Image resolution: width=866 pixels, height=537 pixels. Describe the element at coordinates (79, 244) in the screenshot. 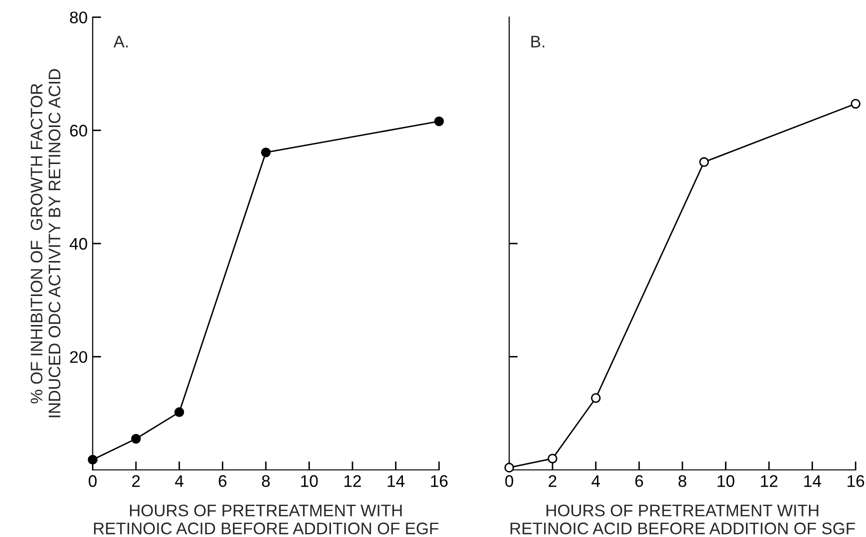

I see `y-tick-label: 40` at that location.